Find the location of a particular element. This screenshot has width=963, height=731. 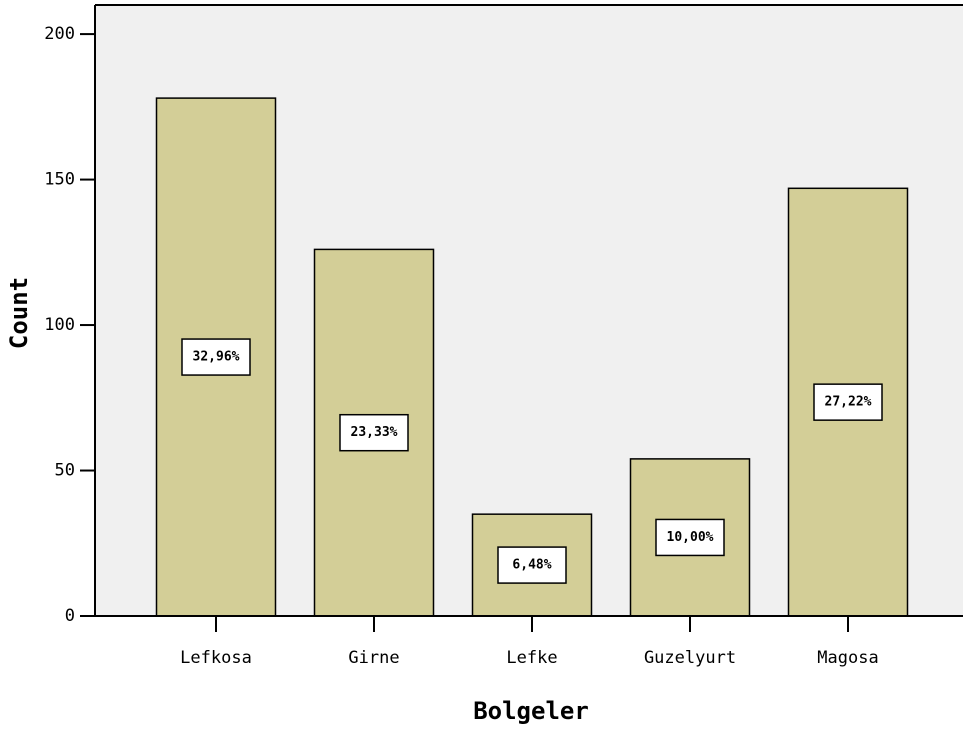

y-tick-label: 0 is located at coordinates (70, 616).